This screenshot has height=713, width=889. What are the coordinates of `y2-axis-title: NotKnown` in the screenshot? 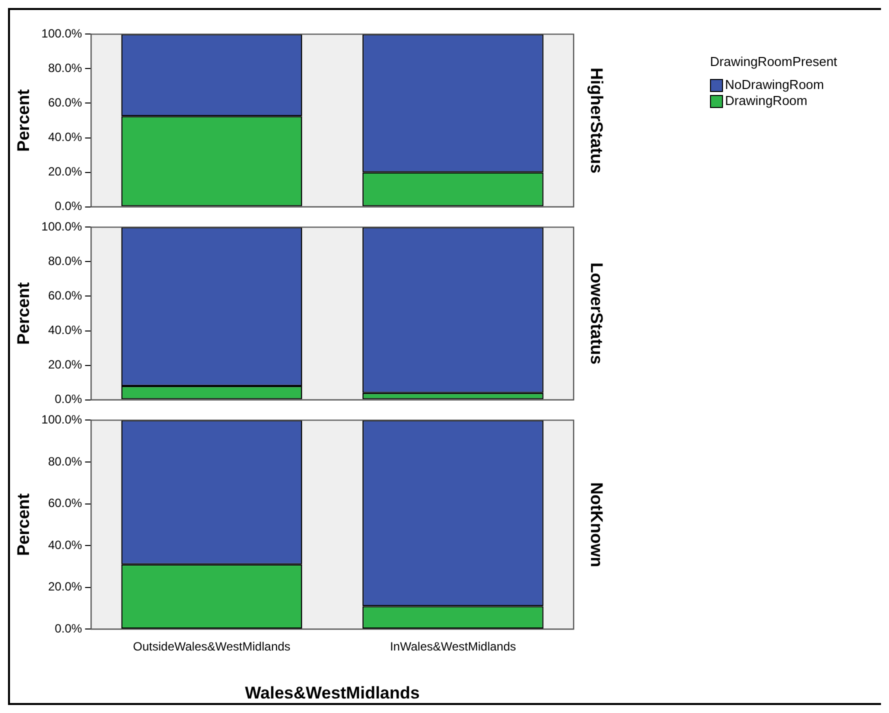 It's located at (596, 525).